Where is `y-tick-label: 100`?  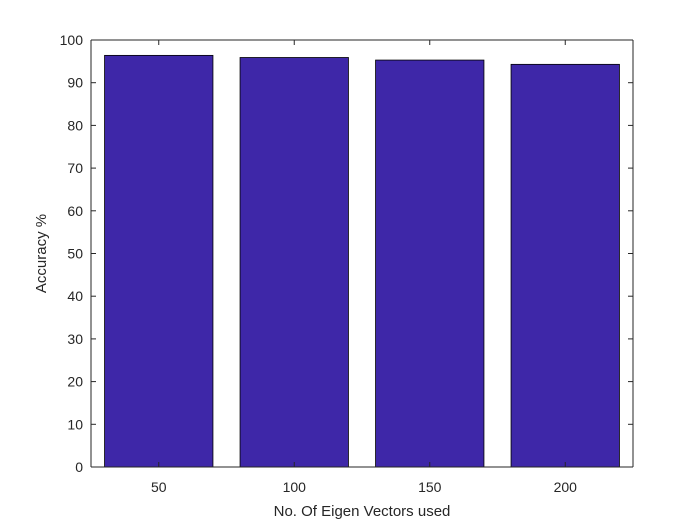
y-tick-label: 100 is located at coordinates (72, 40).